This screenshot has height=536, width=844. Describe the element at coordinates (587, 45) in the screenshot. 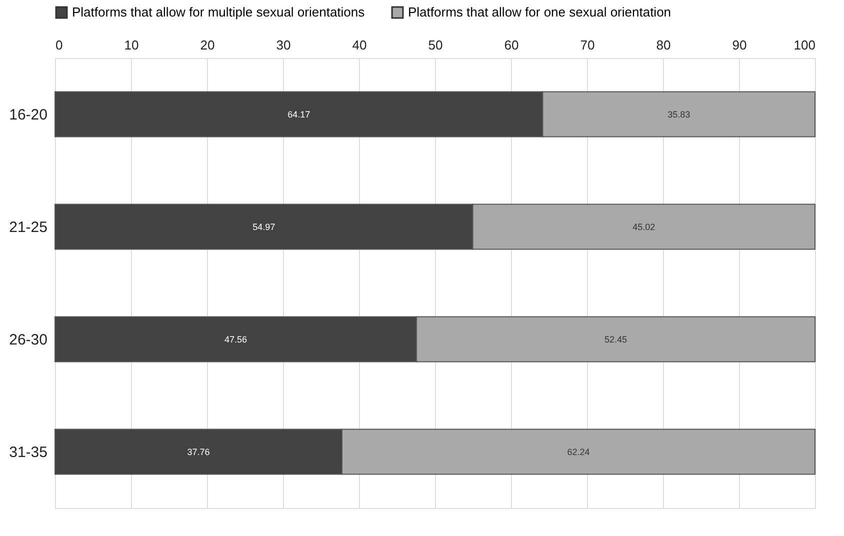

I see `x-tick-label: 70` at that location.